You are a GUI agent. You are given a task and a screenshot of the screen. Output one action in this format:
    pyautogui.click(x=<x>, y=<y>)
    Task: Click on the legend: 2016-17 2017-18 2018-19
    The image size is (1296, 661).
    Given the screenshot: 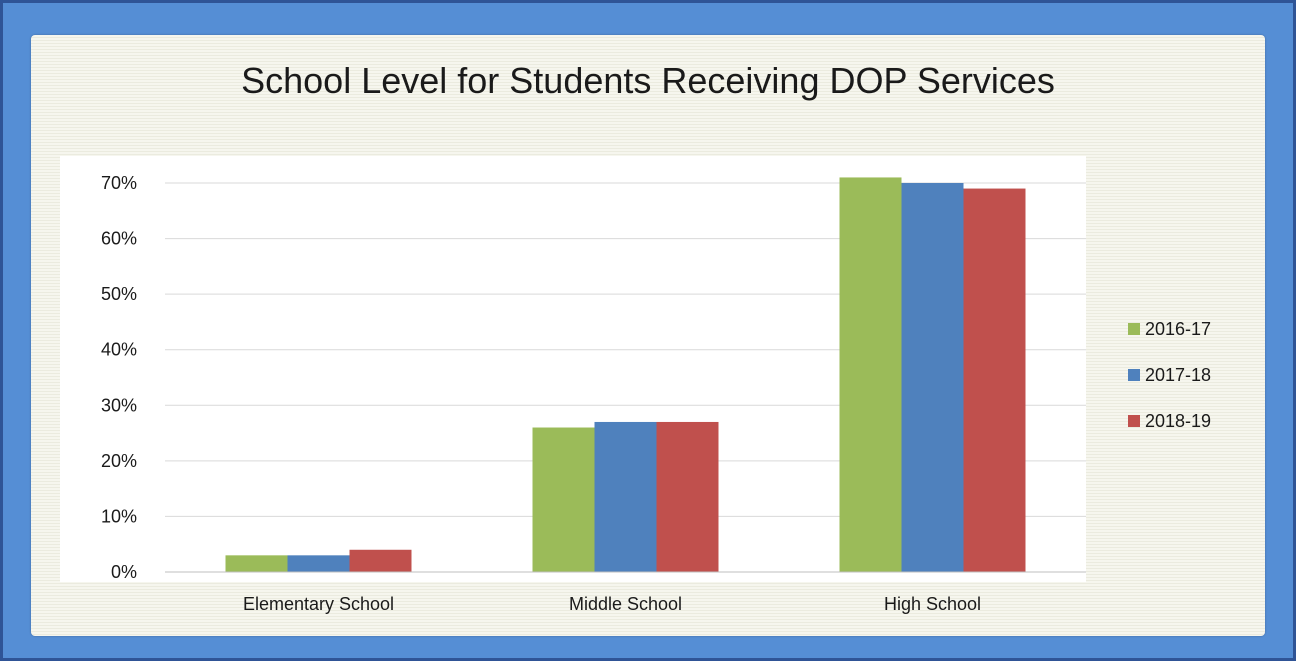 What is the action you would take?
    pyautogui.click(x=1169, y=375)
    